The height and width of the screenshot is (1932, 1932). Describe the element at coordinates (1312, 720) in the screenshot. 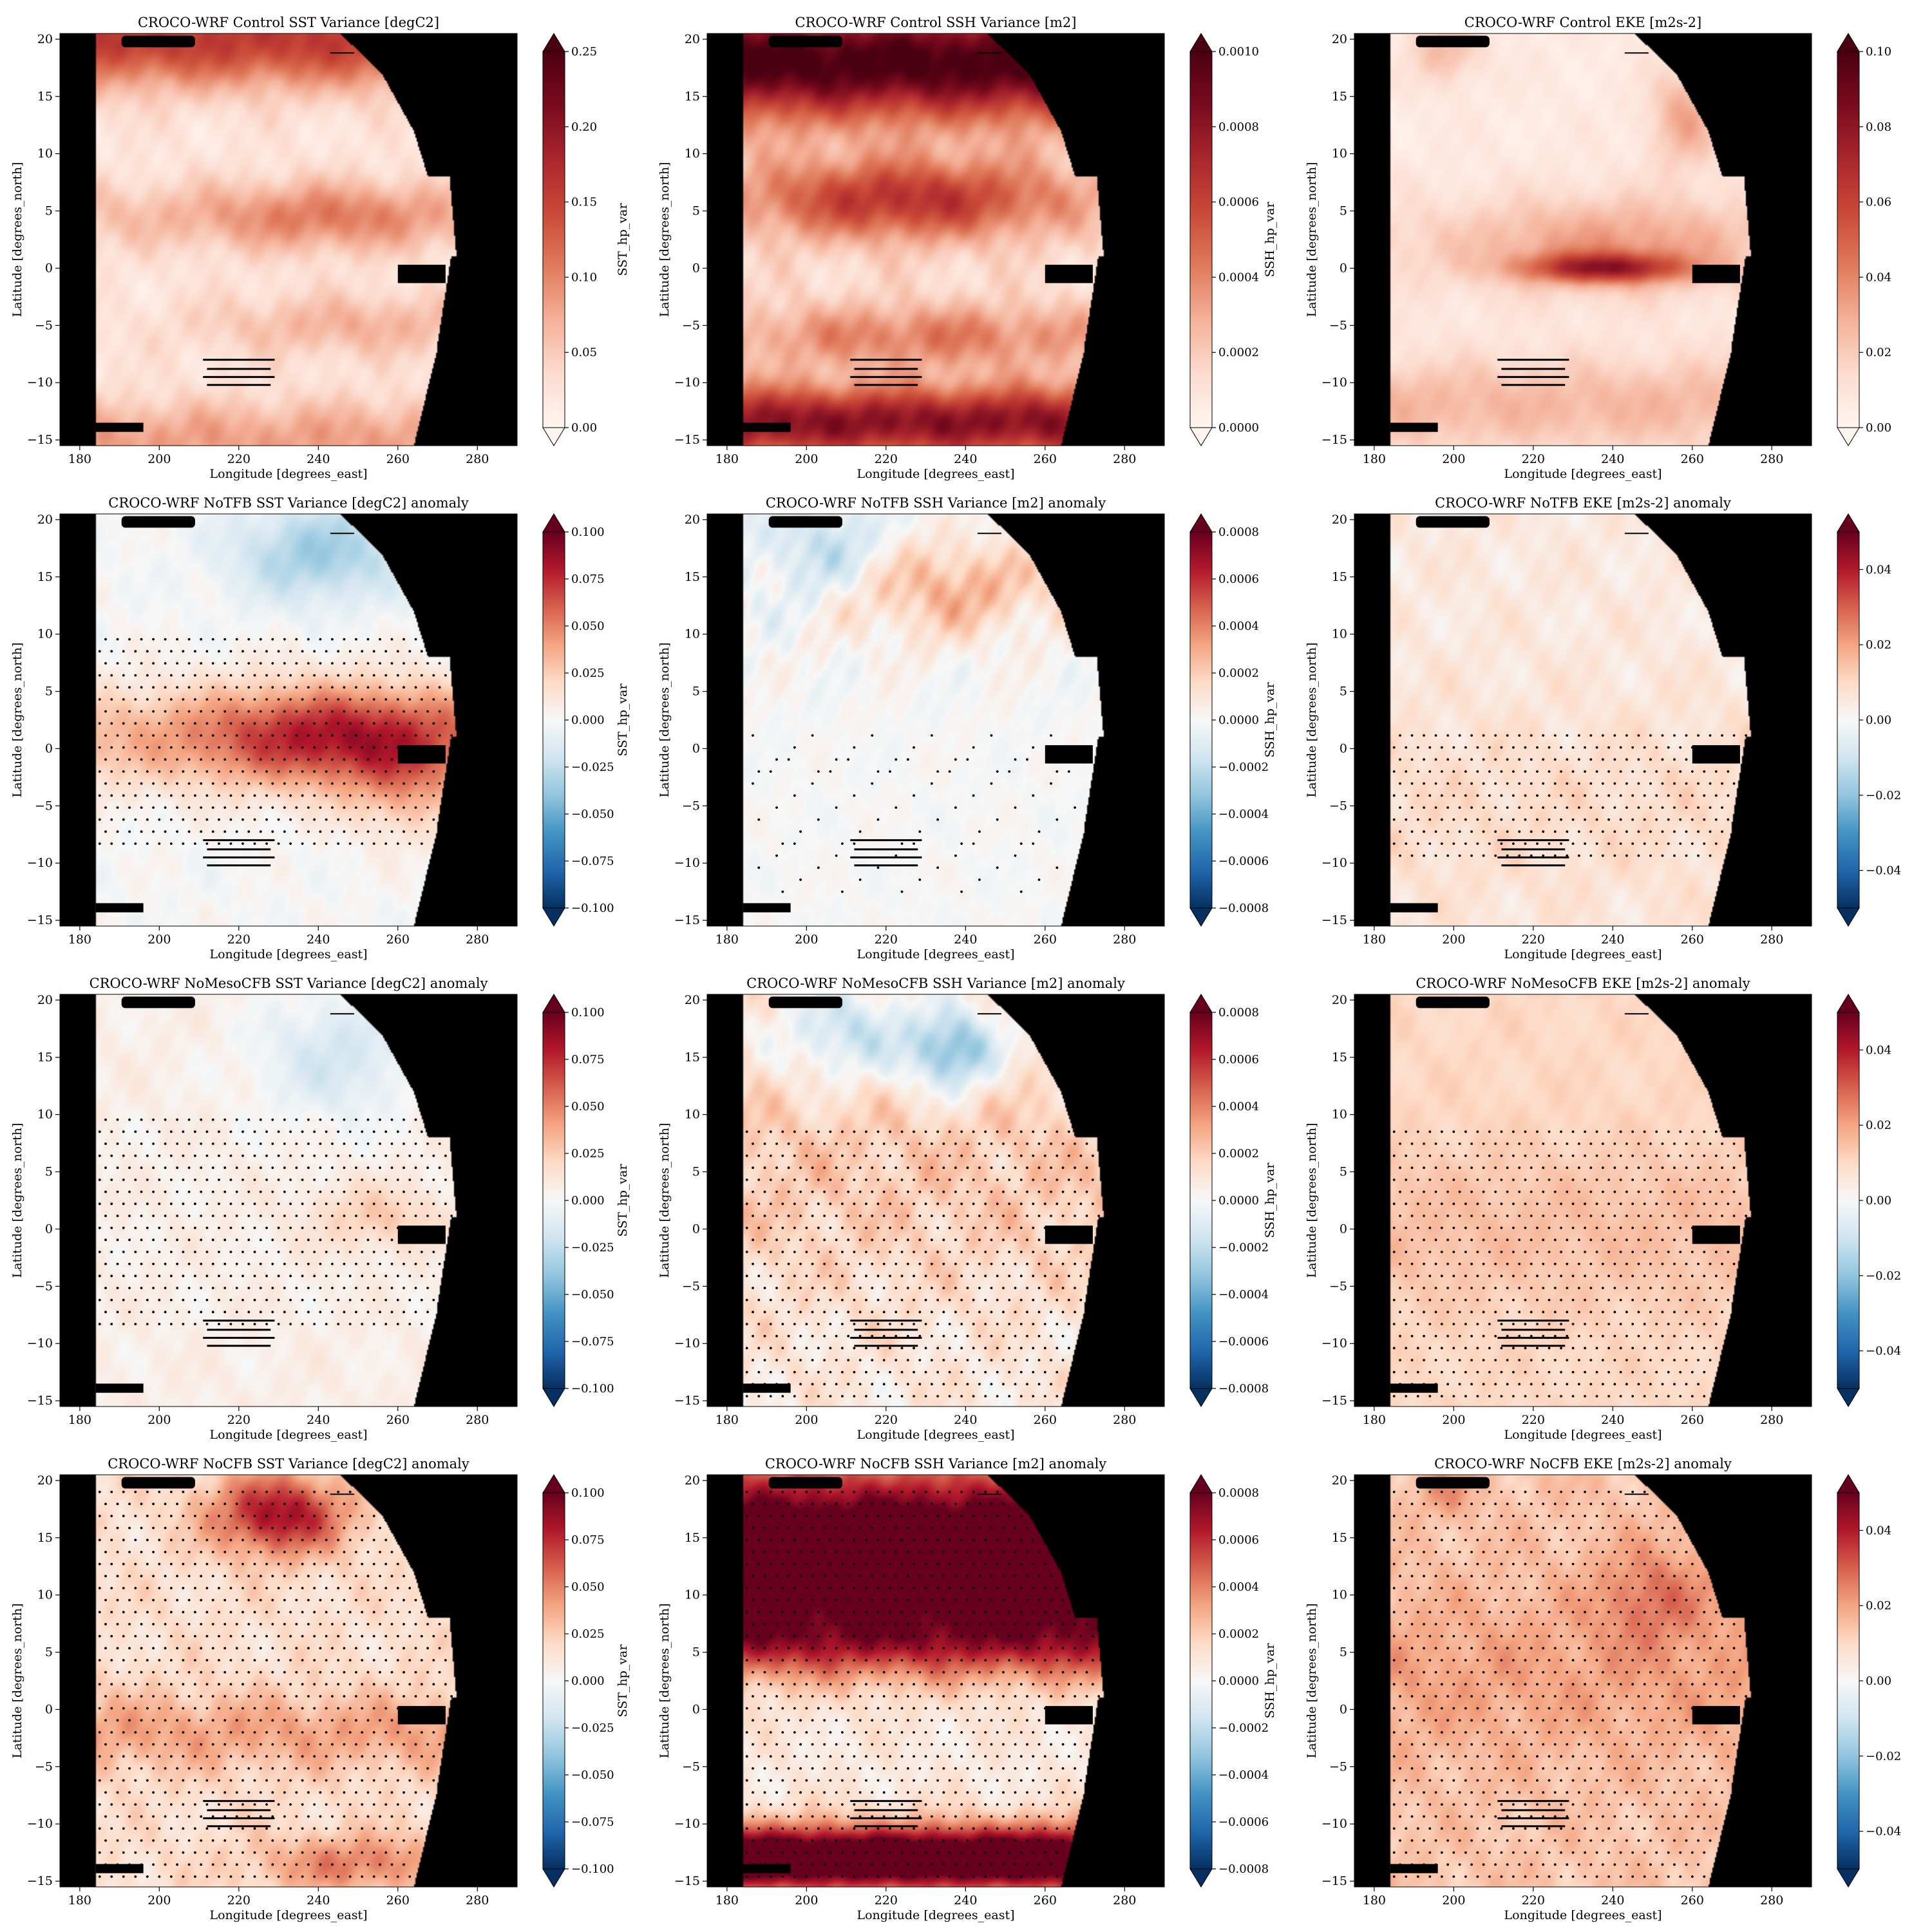

I see `y-axis-label: Latitude [degrees_north]` at that location.